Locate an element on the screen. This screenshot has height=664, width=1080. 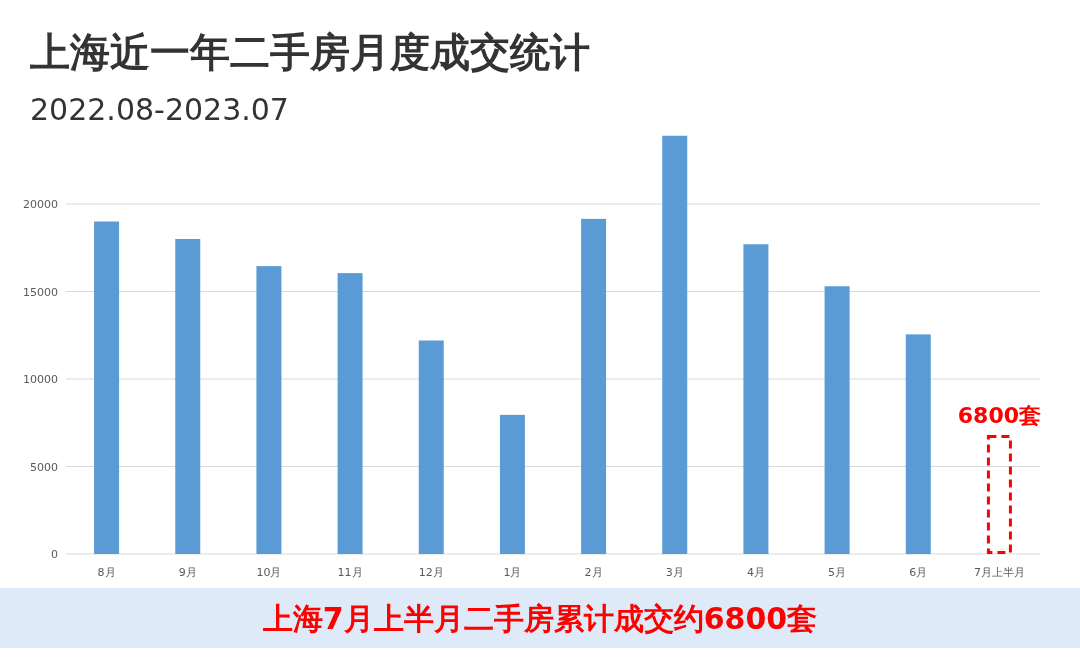
x-tick-label: 4月 is located at coordinates (755, 572).